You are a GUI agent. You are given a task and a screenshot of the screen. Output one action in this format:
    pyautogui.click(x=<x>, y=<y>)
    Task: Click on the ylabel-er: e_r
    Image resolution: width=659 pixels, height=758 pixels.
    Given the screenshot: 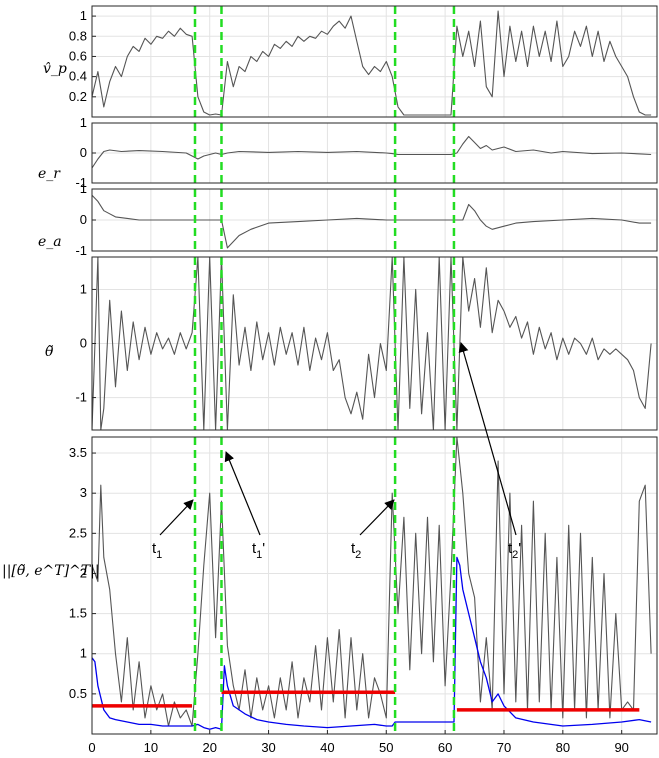 What is the action you would take?
    pyautogui.click(x=49, y=174)
    